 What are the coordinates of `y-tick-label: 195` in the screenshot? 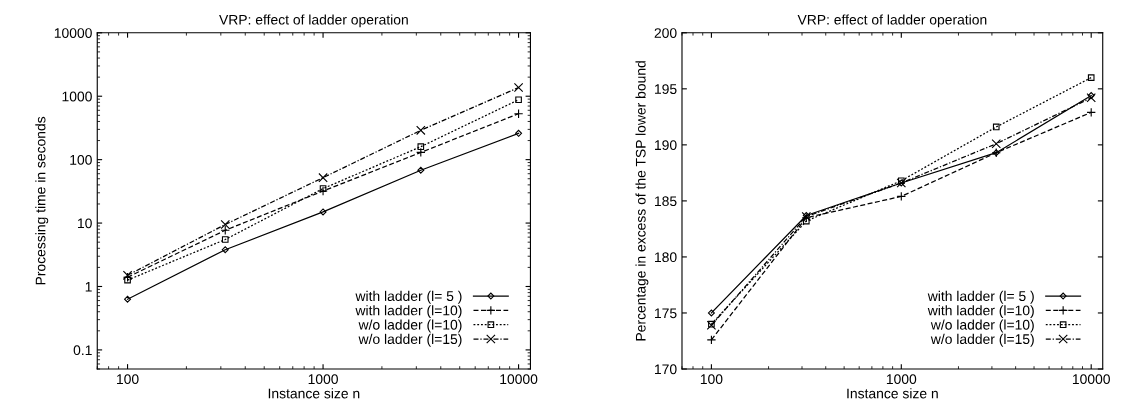 It's located at (666, 89).